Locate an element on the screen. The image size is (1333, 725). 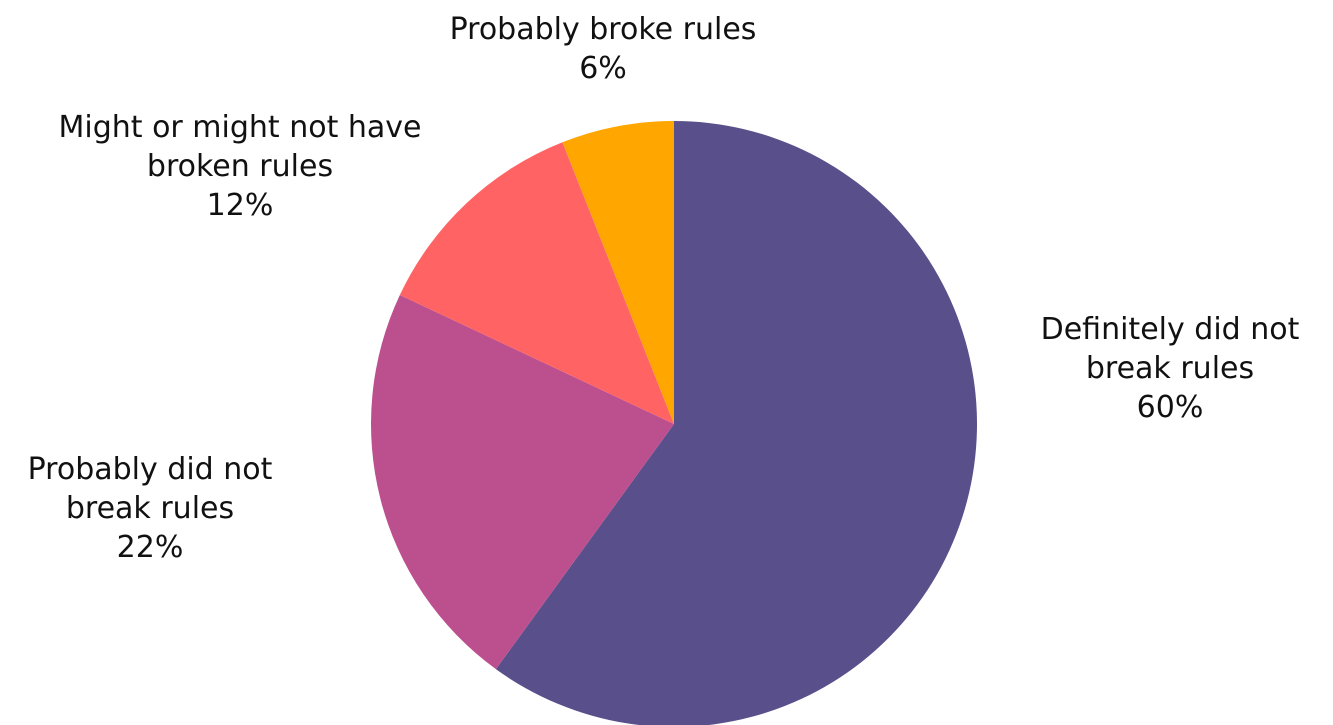
slice-label-probably-broke-rules: Probably broke rules 6% is located at coordinates (603, 49).